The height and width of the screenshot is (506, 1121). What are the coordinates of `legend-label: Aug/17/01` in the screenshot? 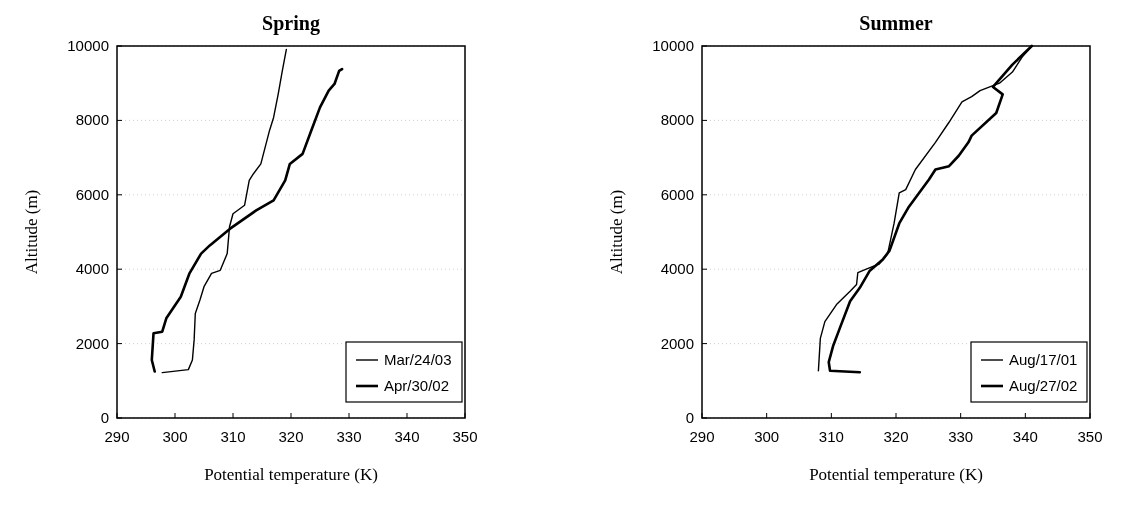 It's located at (1043, 359).